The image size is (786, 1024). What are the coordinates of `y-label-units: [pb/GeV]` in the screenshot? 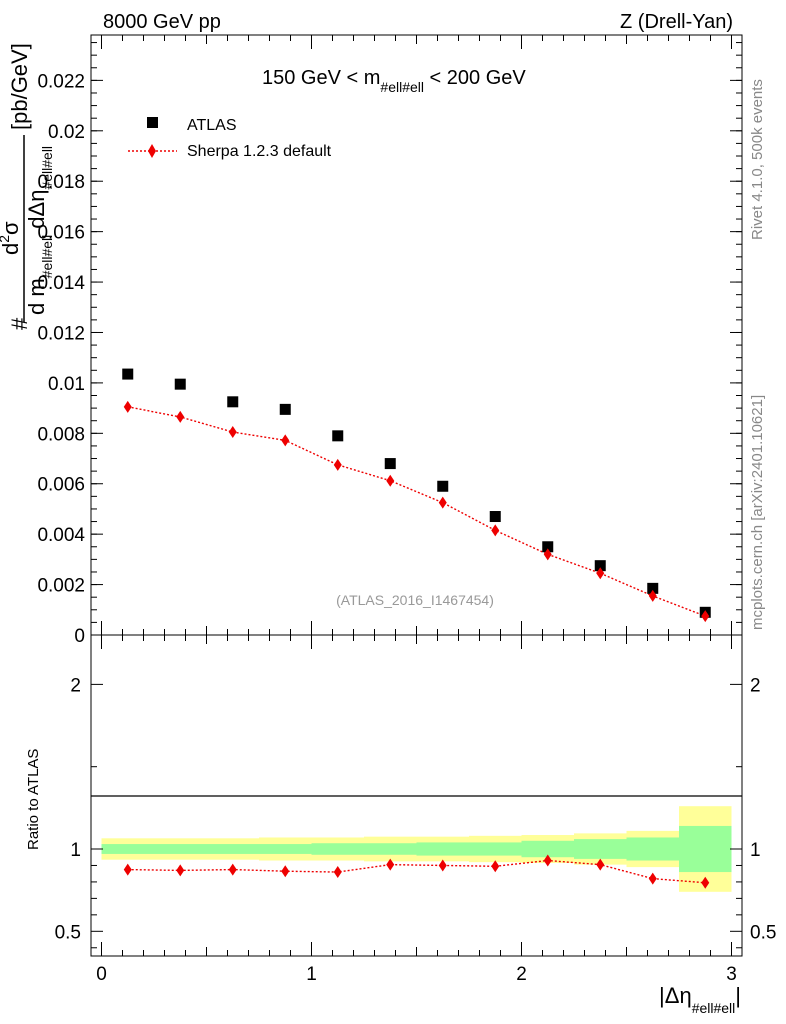 It's located at (19, 86).